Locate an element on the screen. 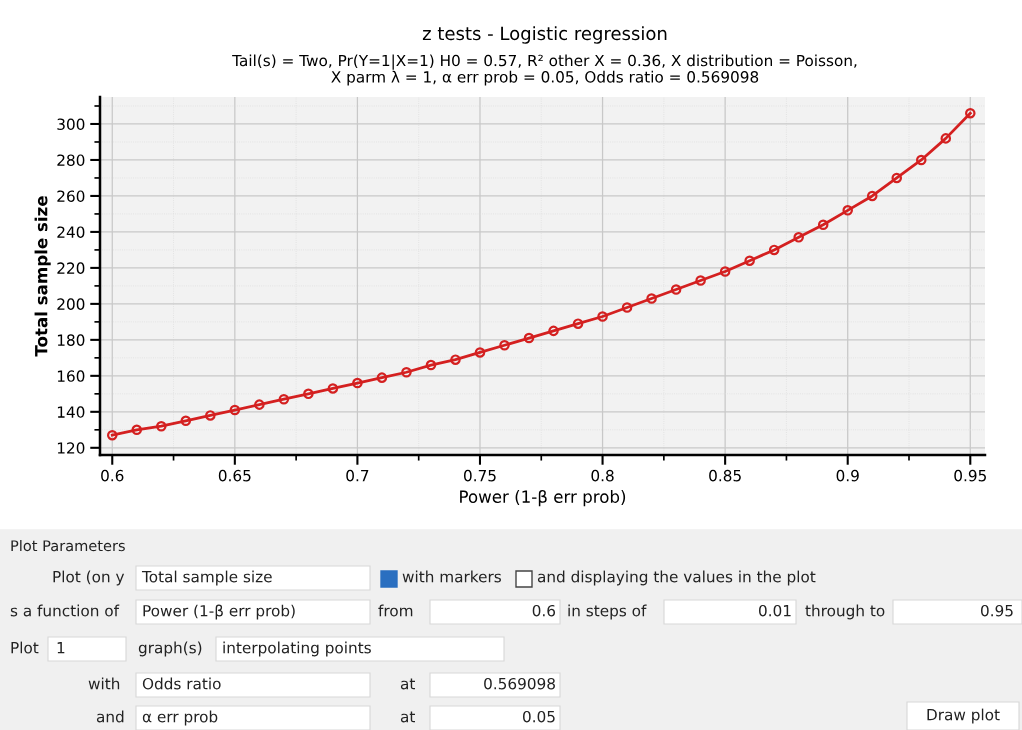  x-tick-label: 0.65 is located at coordinates (234, 475).